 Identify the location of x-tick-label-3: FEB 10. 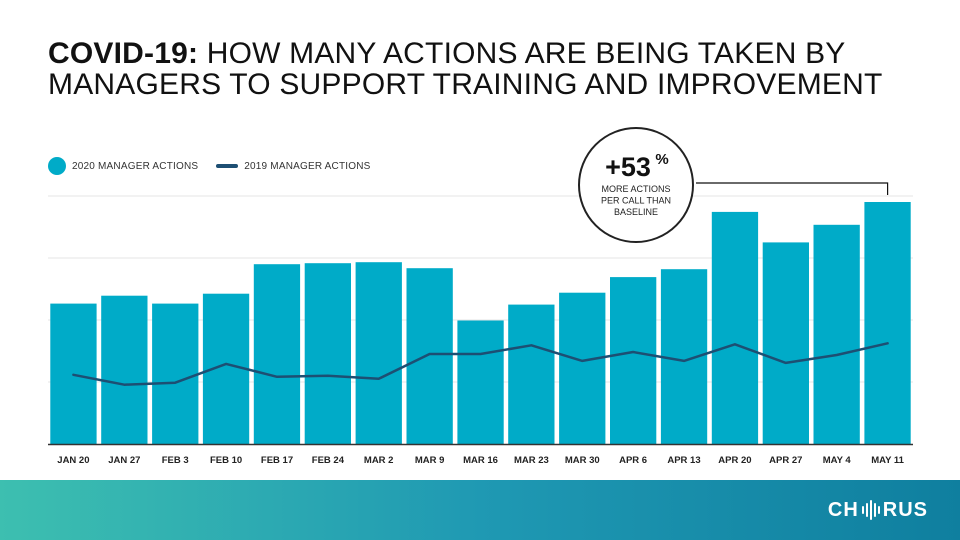
(226, 460).